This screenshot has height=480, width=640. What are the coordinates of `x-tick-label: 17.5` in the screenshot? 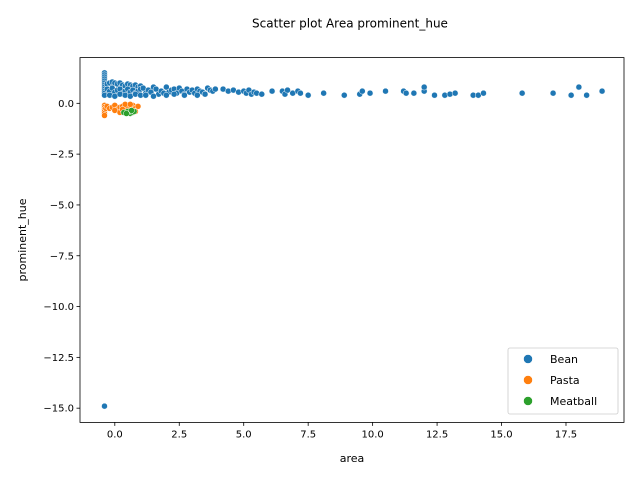 It's located at (566, 434).